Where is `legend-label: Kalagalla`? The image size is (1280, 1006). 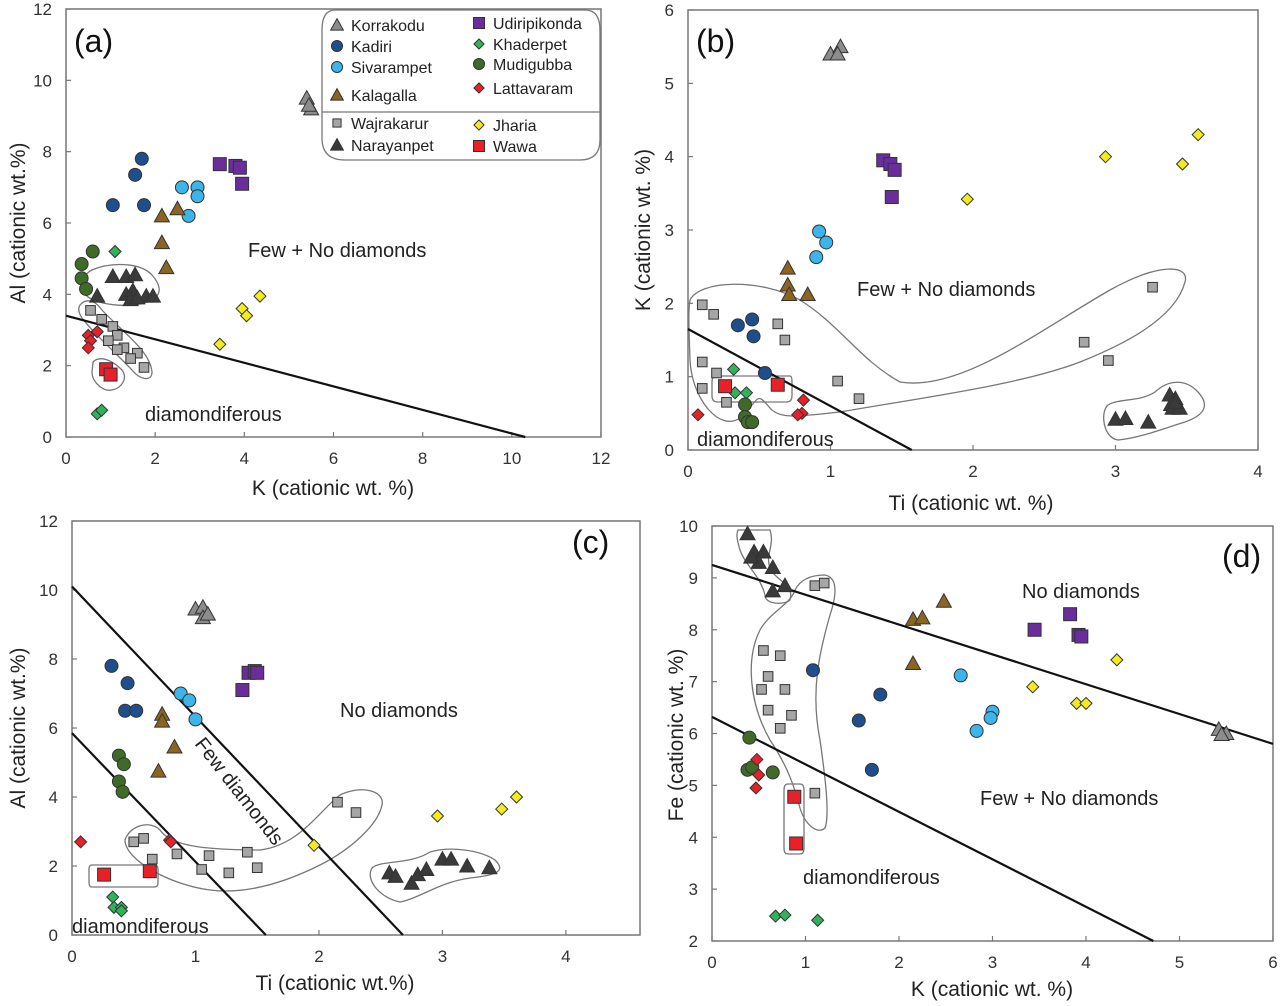
legend-label: Kalagalla is located at coordinates (384, 96).